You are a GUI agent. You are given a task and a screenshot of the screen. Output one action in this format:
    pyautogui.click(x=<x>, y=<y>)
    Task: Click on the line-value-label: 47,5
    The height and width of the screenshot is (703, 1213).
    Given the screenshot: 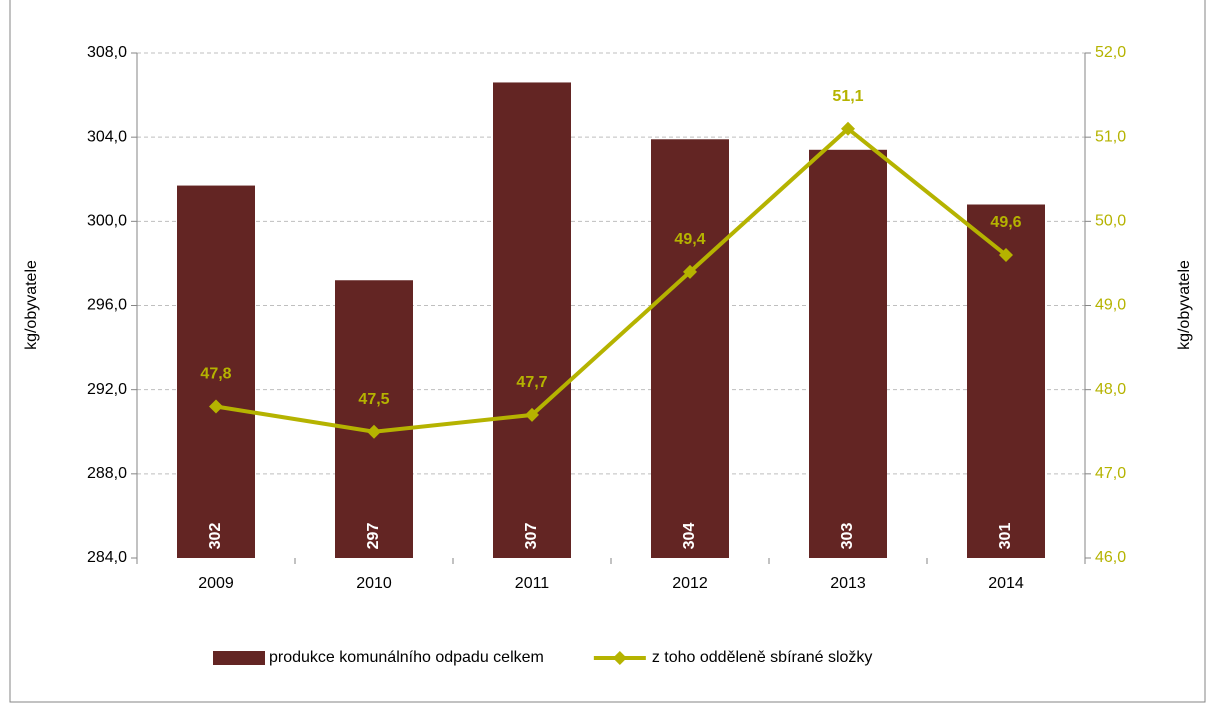 What is the action you would take?
    pyautogui.click(x=373, y=399)
    